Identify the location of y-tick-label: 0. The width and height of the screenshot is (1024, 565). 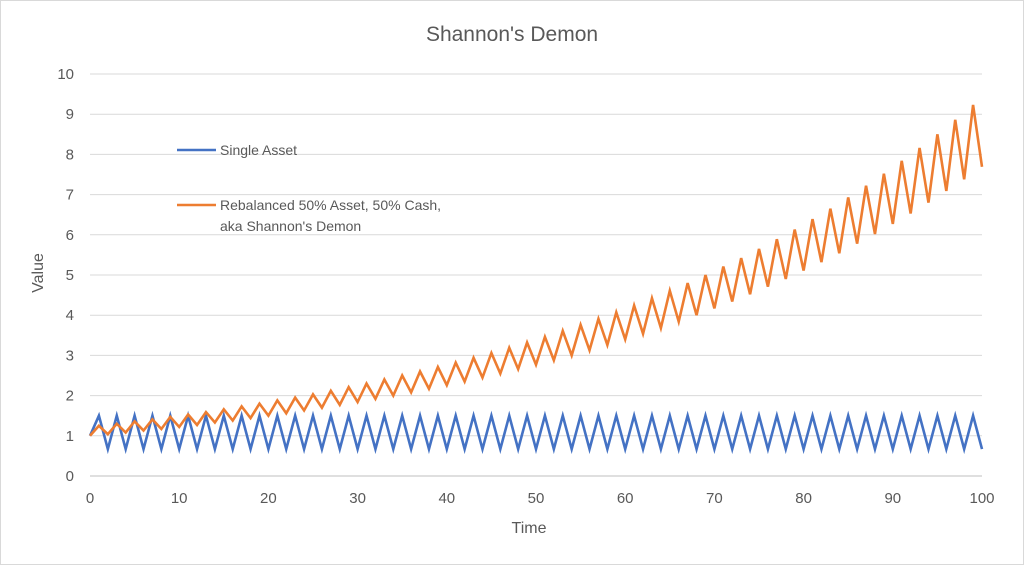
(70, 476).